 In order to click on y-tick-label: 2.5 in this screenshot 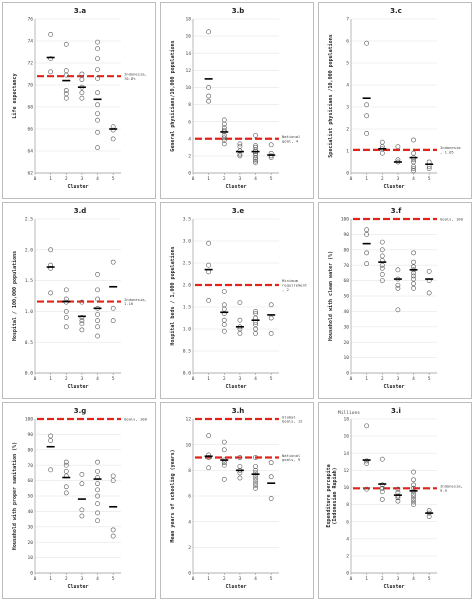, I will do `click(29, 220)`.